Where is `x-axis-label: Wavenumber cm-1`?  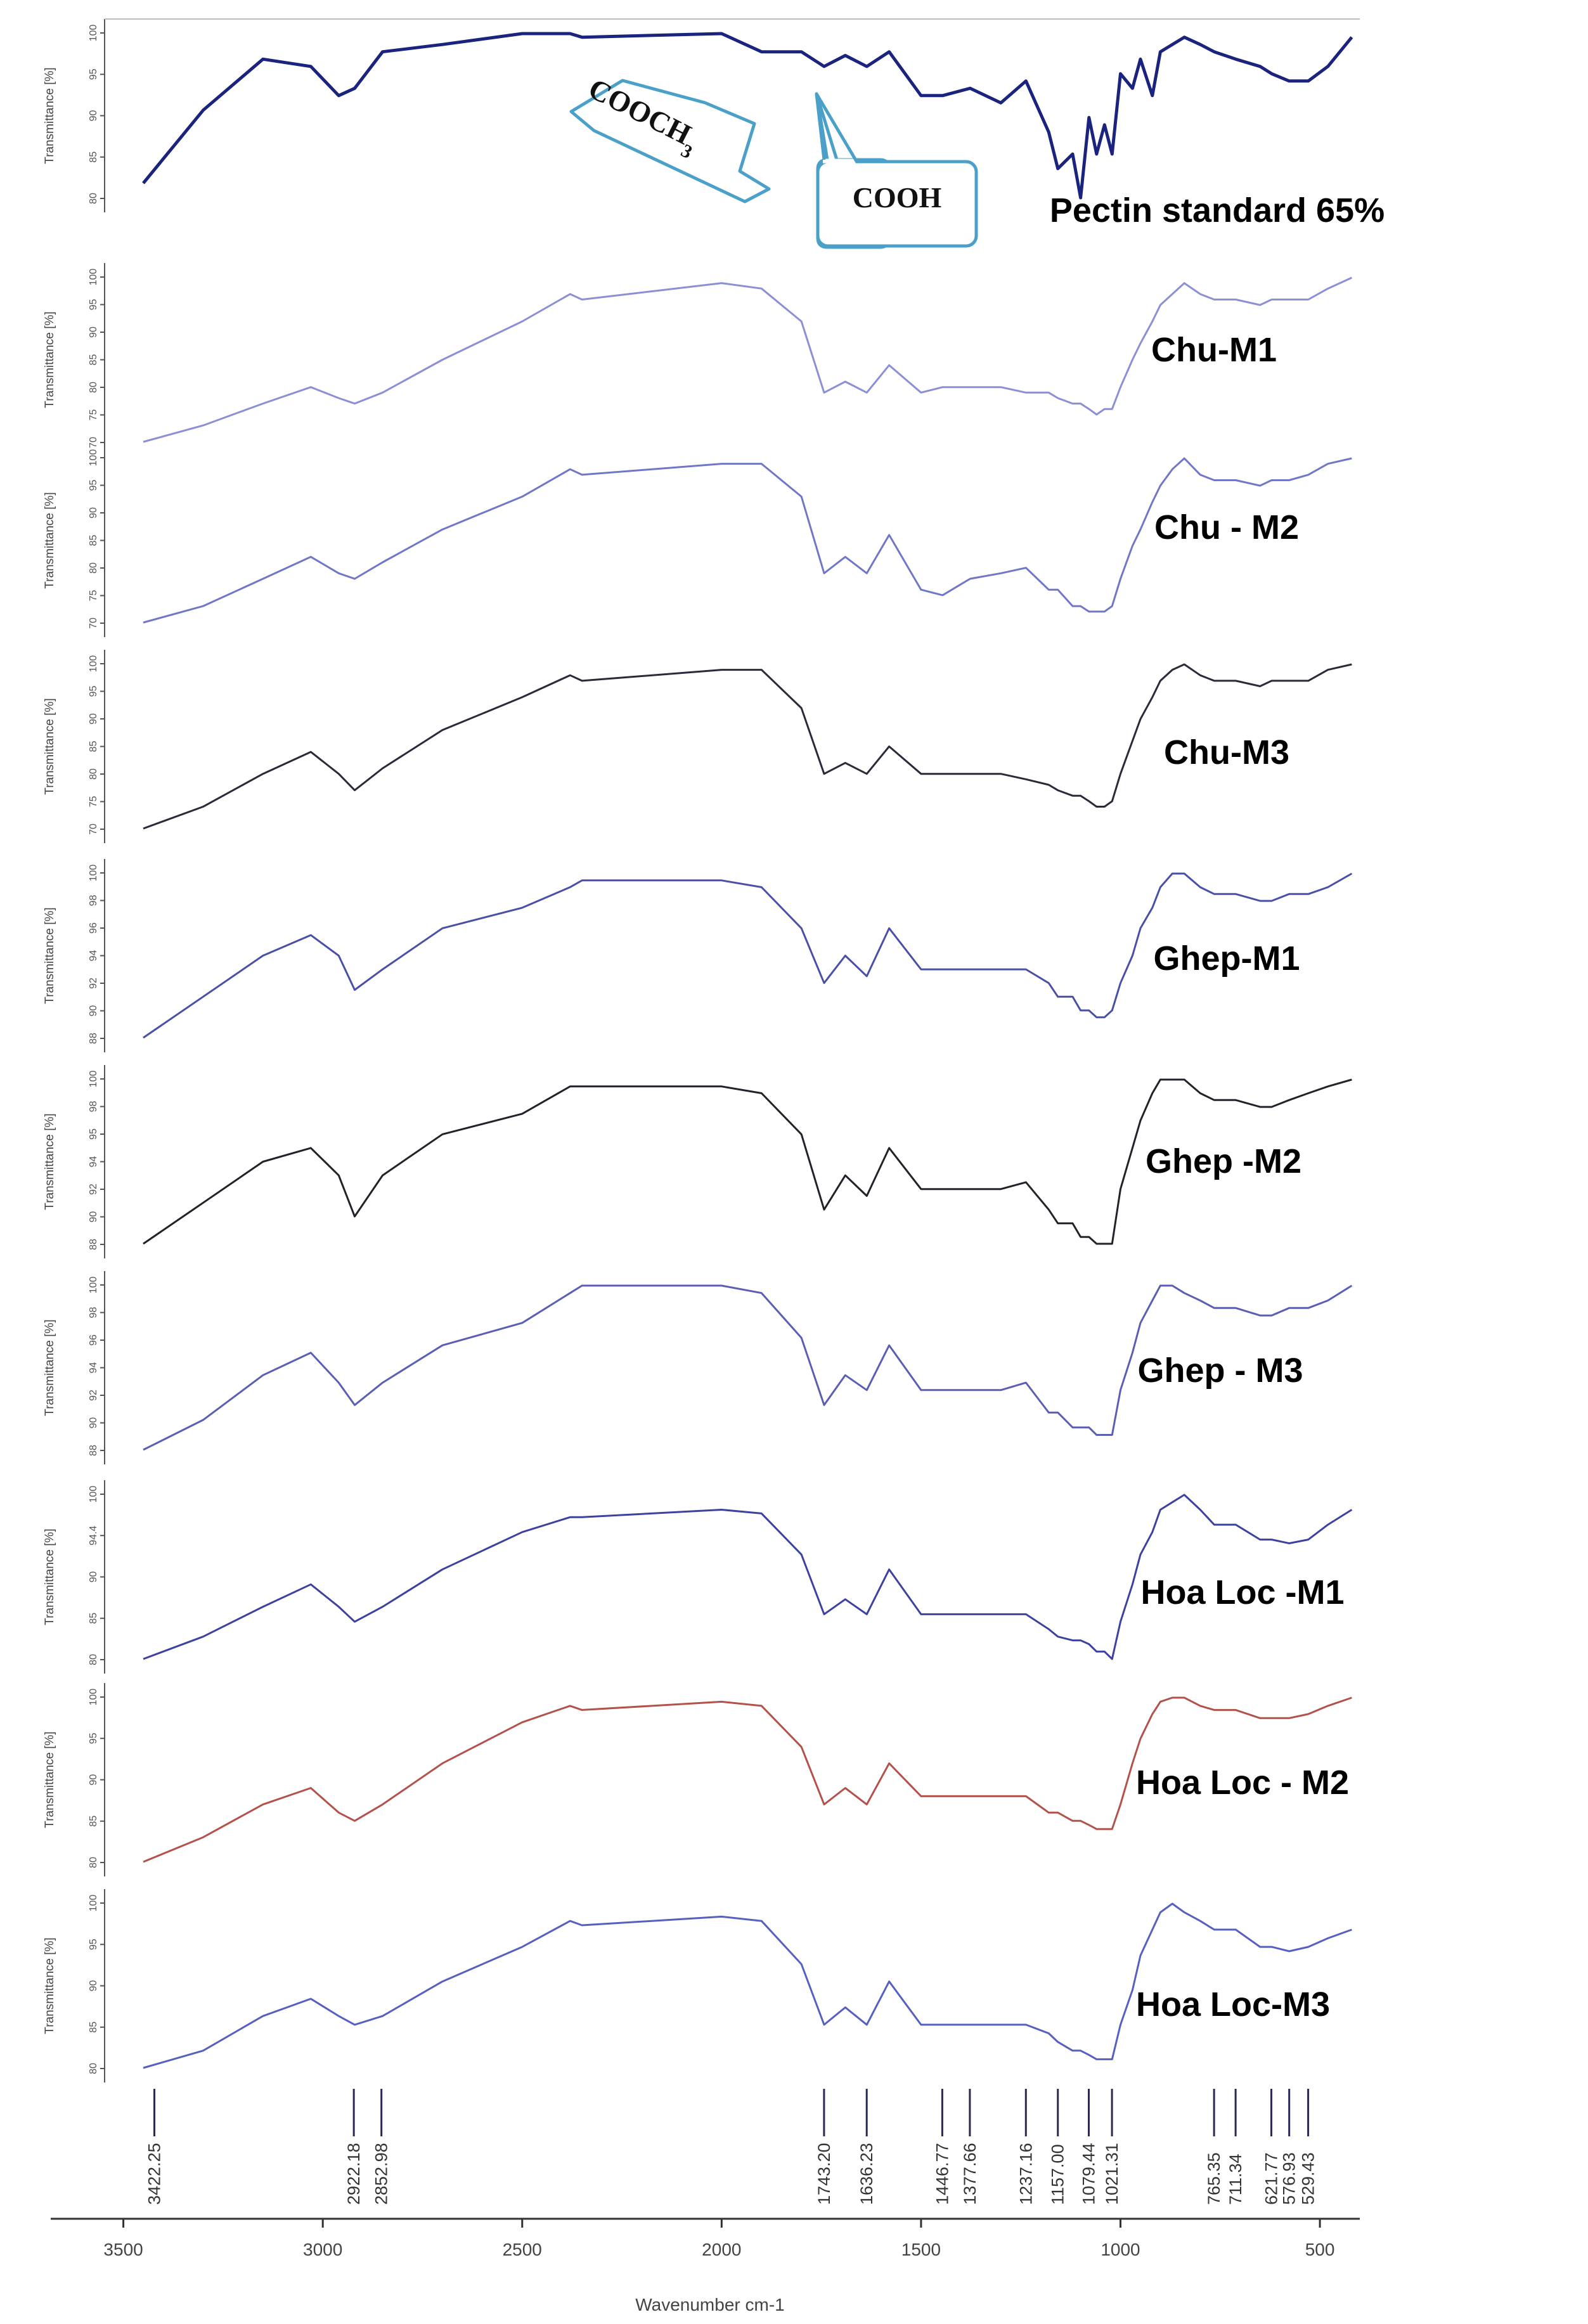 x-axis-label: Wavenumber cm-1 is located at coordinates (709, 2305).